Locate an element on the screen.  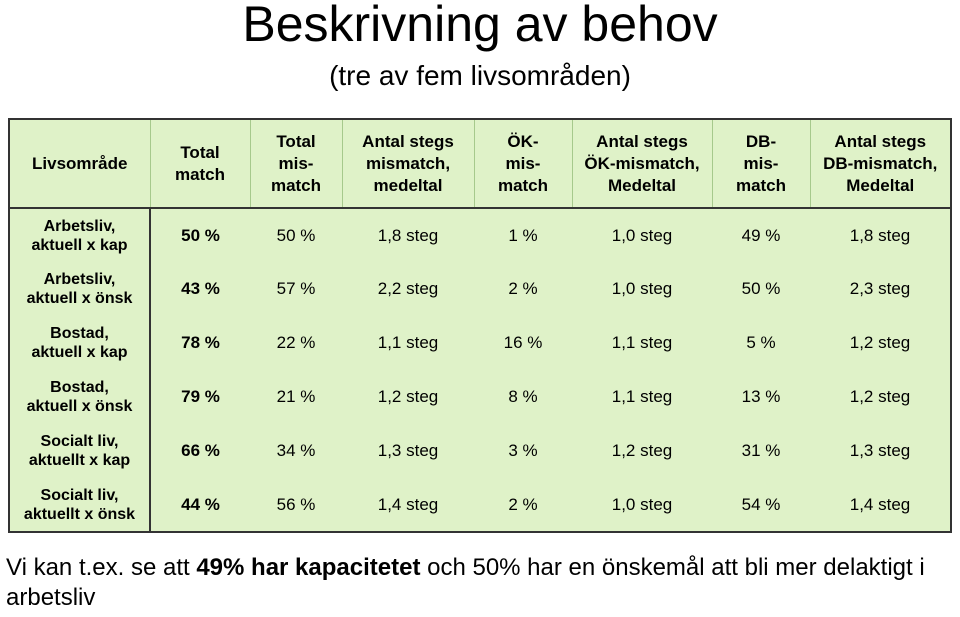
table-cell: 21 % is located at coordinates (296, 396).